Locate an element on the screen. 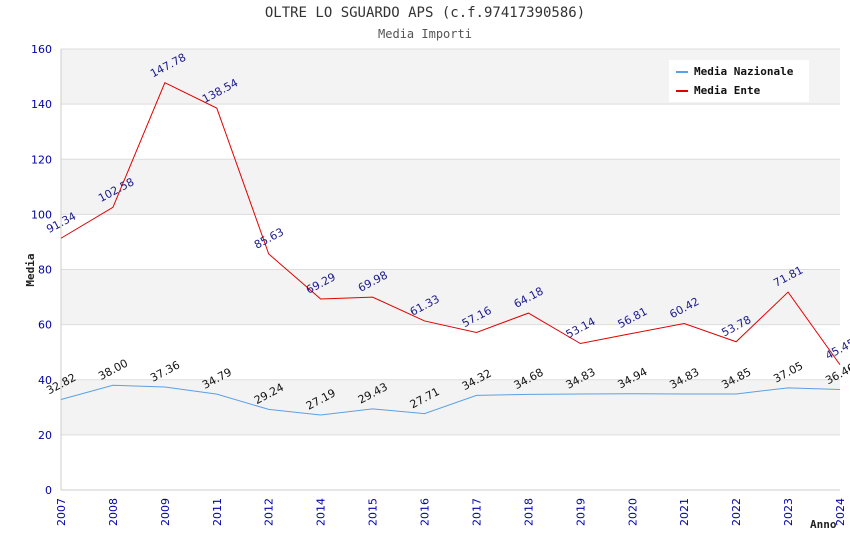  x-tick-label: 2021 is located at coordinates (684, 512).